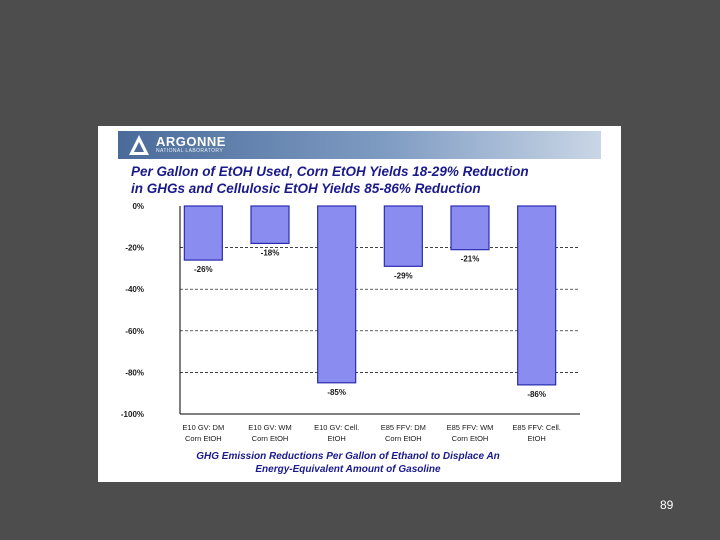 The image size is (720, 540). What do you see at coordinates (203, 427) in the screenshot?
I see `category-label: E10 GV: DM` at bounding box center [203, 427].